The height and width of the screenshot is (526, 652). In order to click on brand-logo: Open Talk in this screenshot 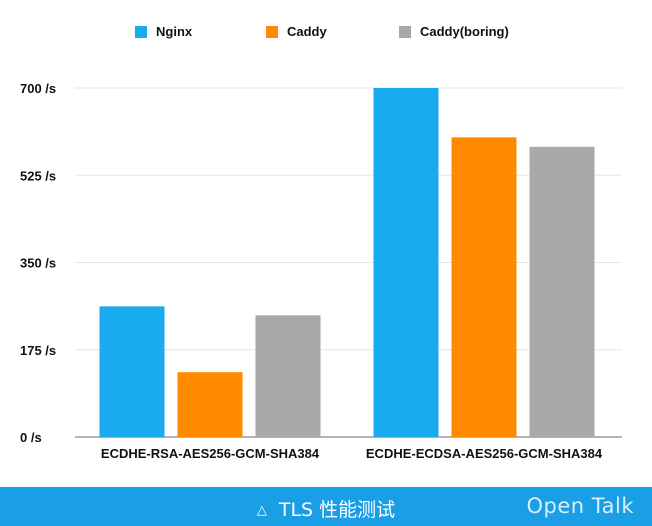, I will do `click(580, 506)`.